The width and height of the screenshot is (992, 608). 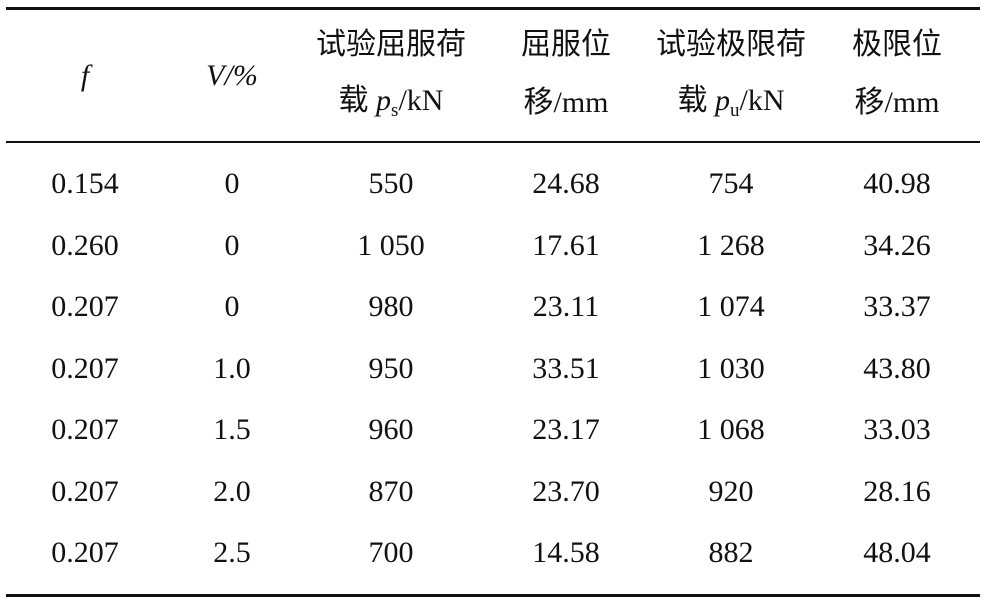 I want to click on table-cell: 17.61, so click(x=566, y=245).